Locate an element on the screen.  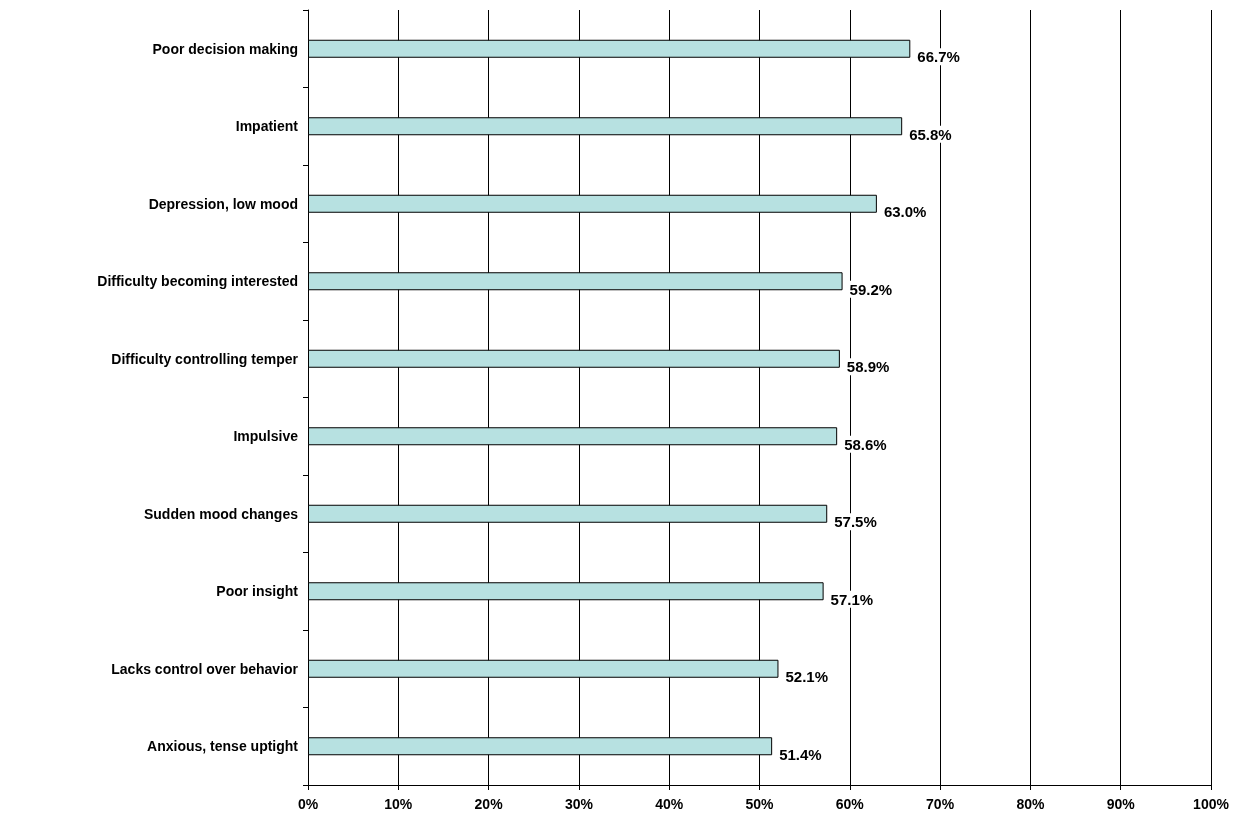
y-tick-label: Depression, low mood is located at coordinates (223, 203).